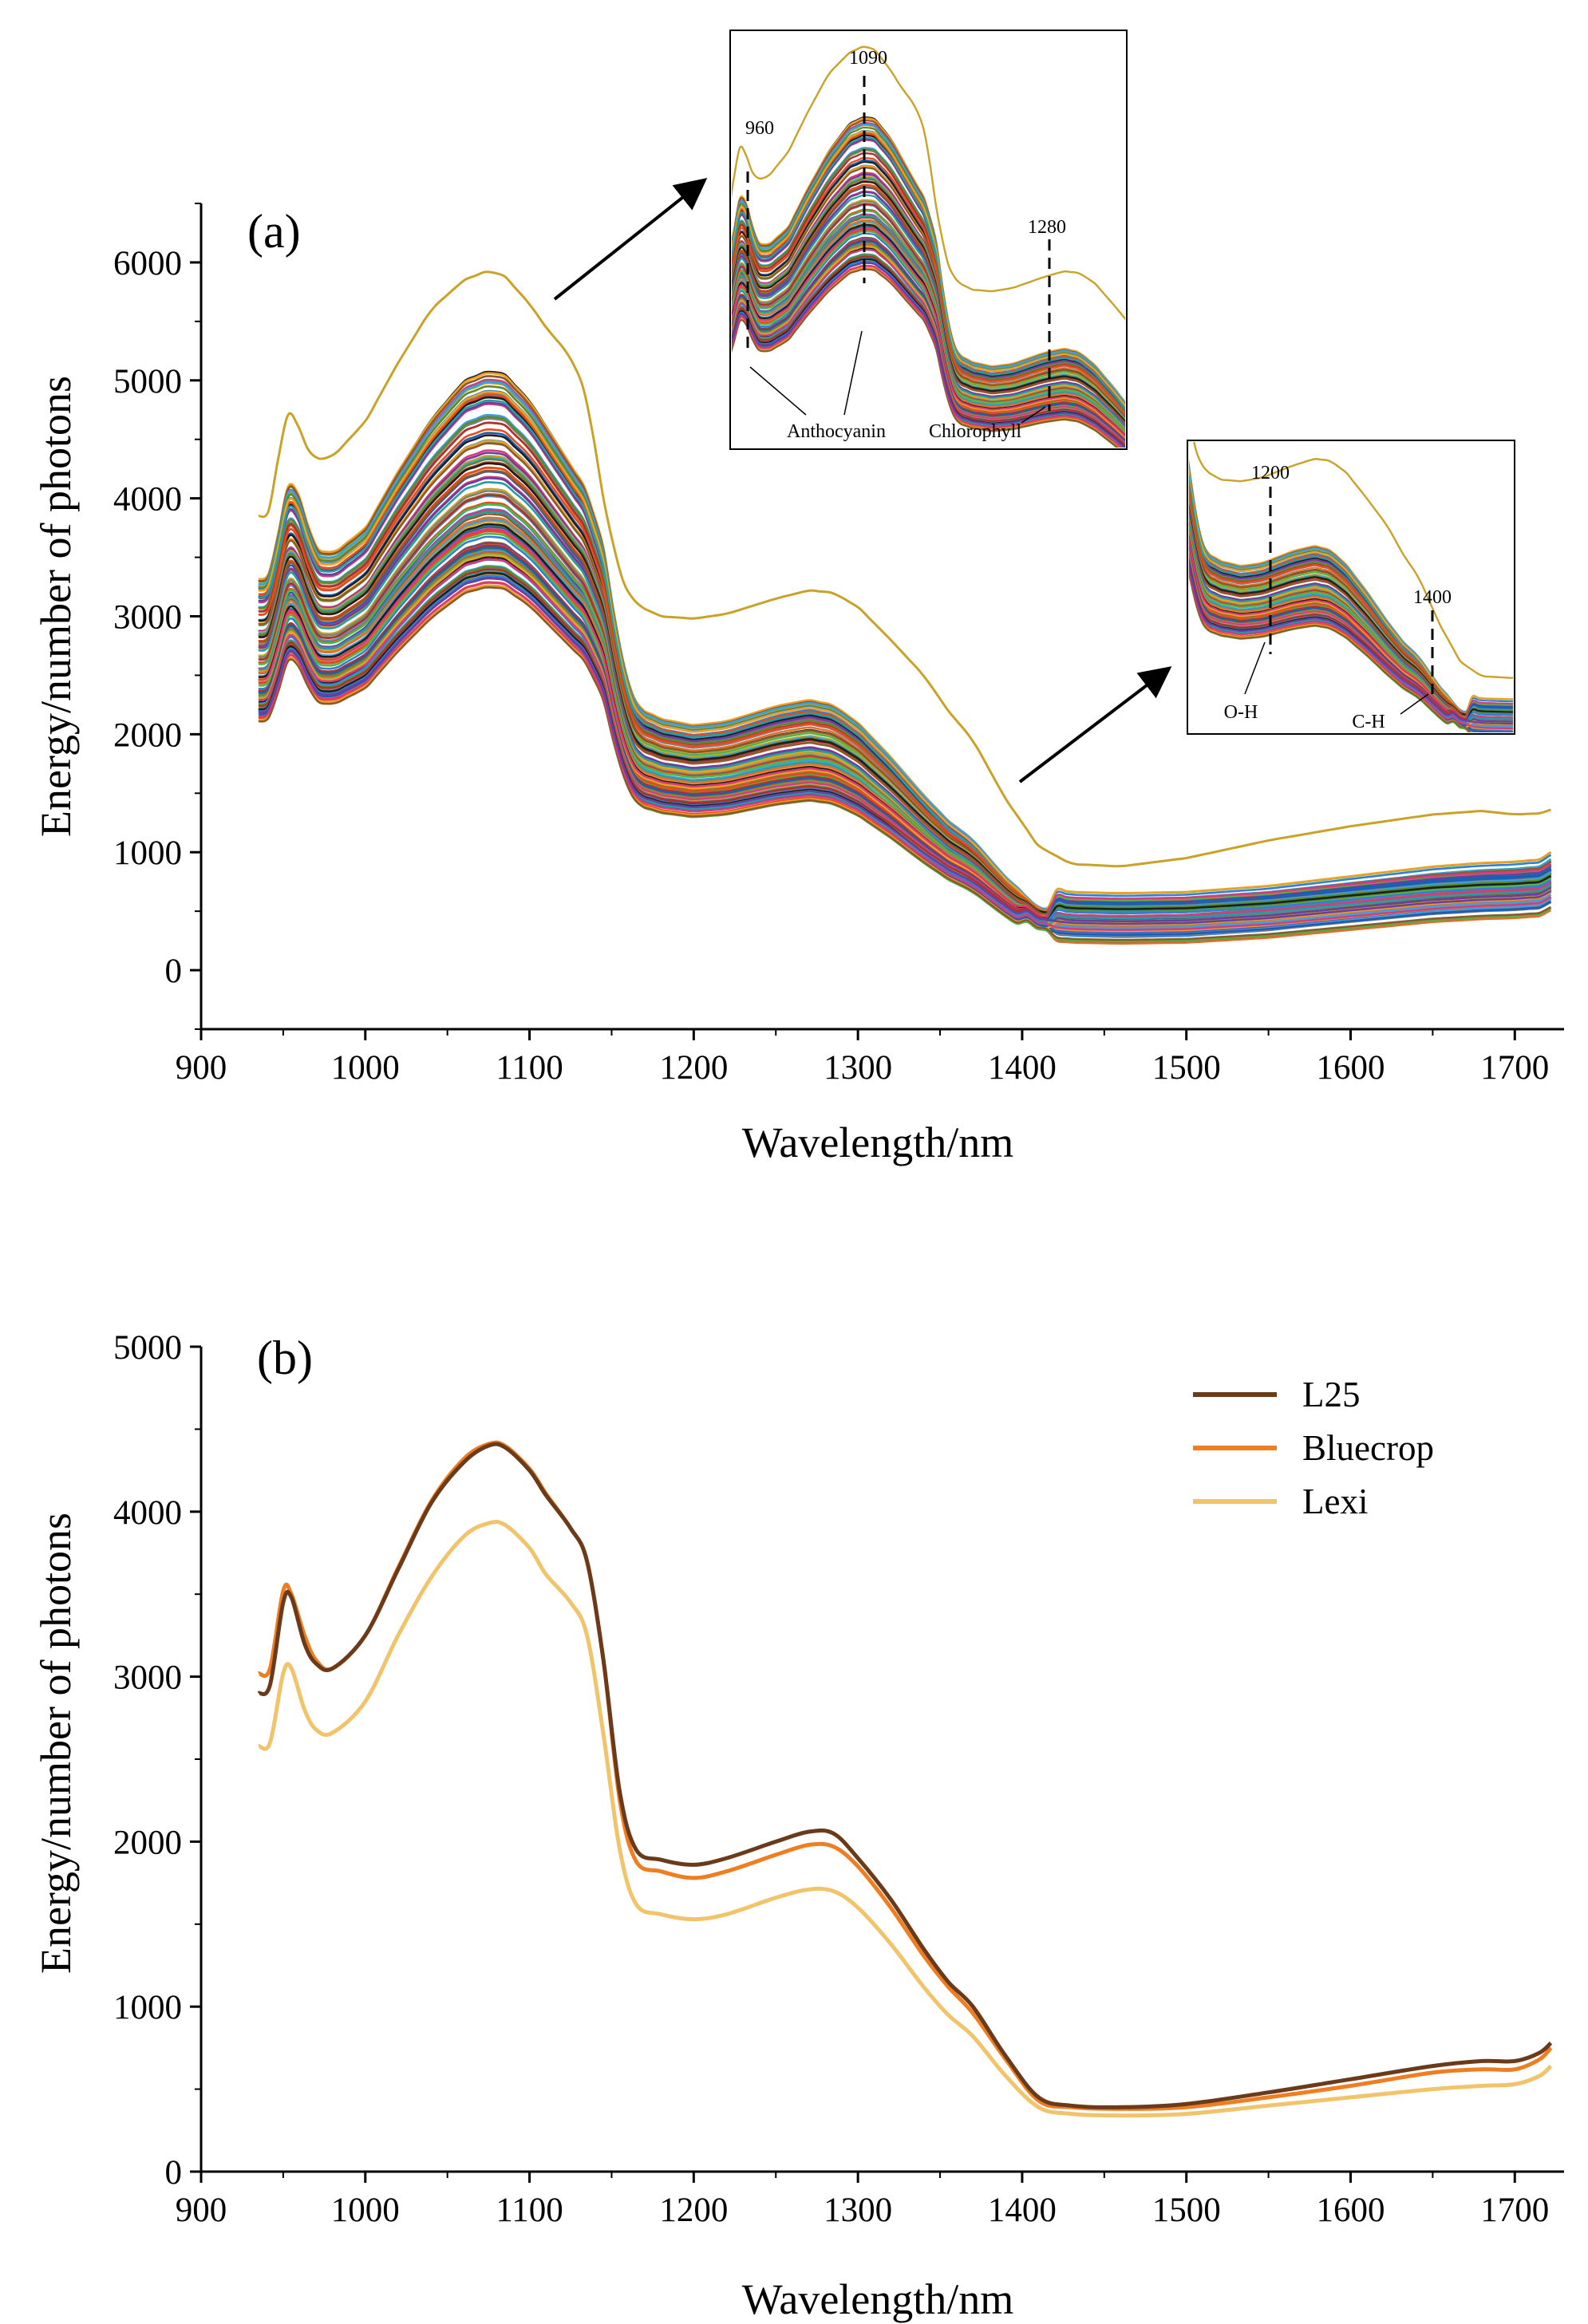  What do you see at coordinates (147, 1348) in the screenshot?
I see `panel-b-y-tick-label-5000: 5000` at bounding box center [147, 1348].